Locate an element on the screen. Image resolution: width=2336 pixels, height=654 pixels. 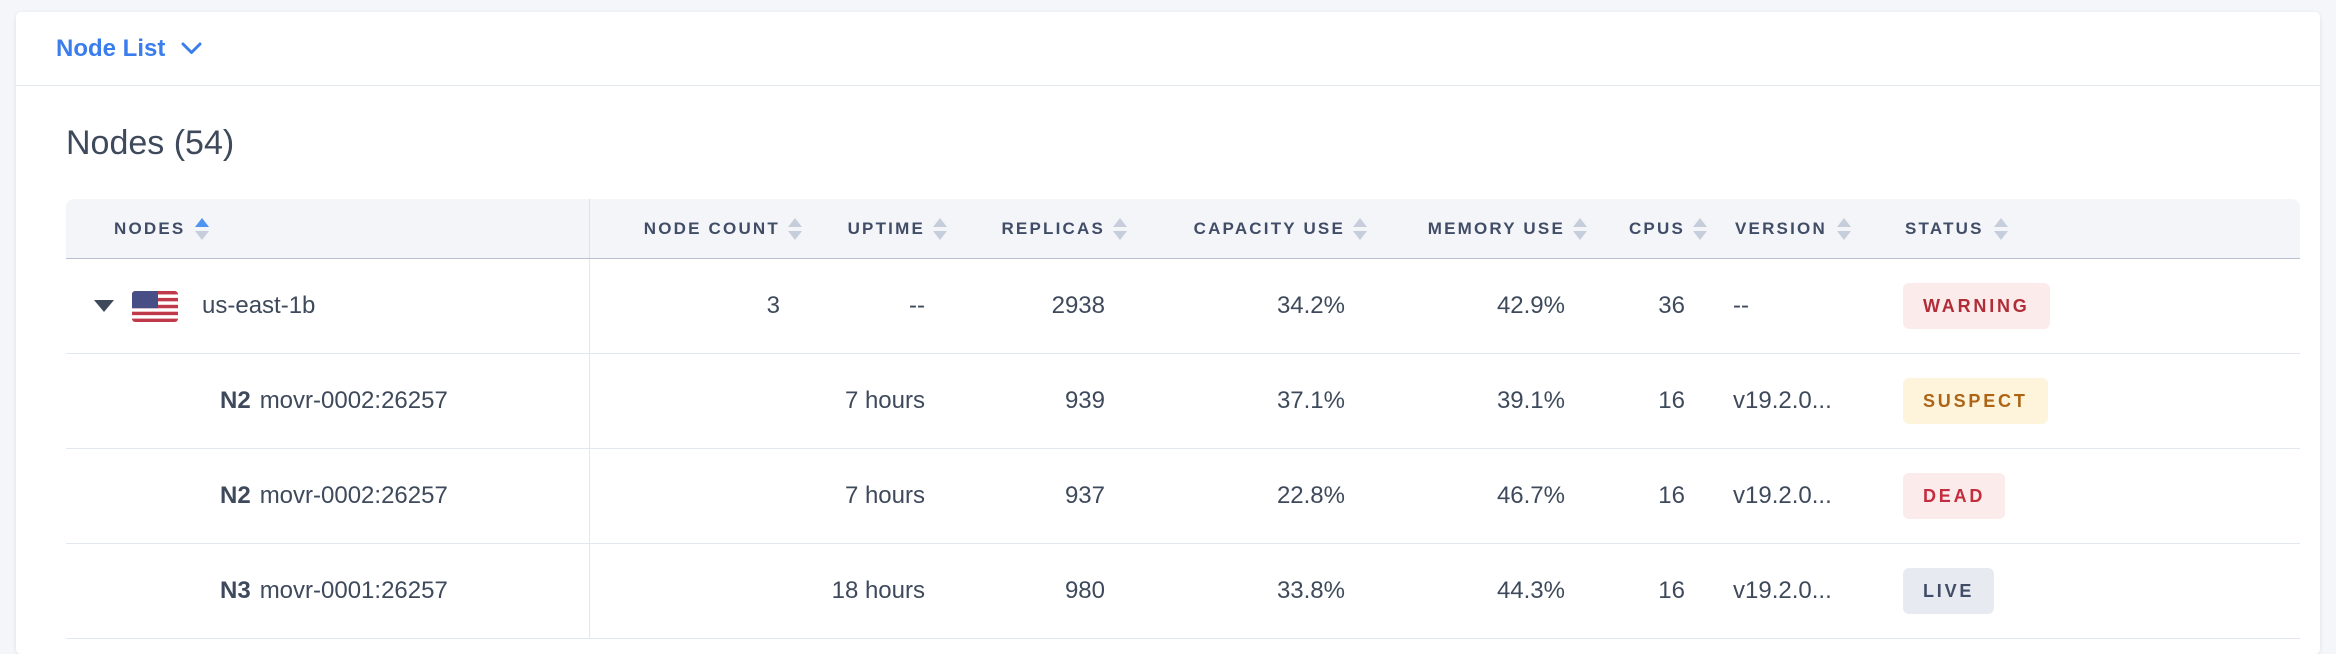
node-list-dropdown-label: Node List is located at coordinates (111, 48).